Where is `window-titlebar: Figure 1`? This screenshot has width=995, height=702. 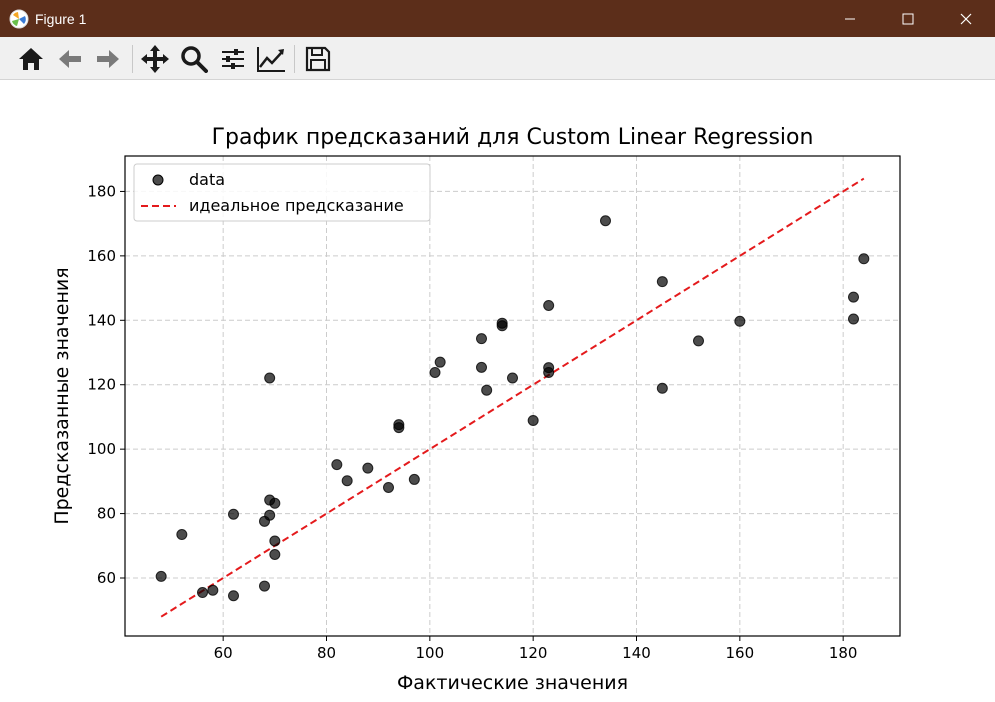 window-titlebar: Figure 1 is located at coordinates (497, 18).